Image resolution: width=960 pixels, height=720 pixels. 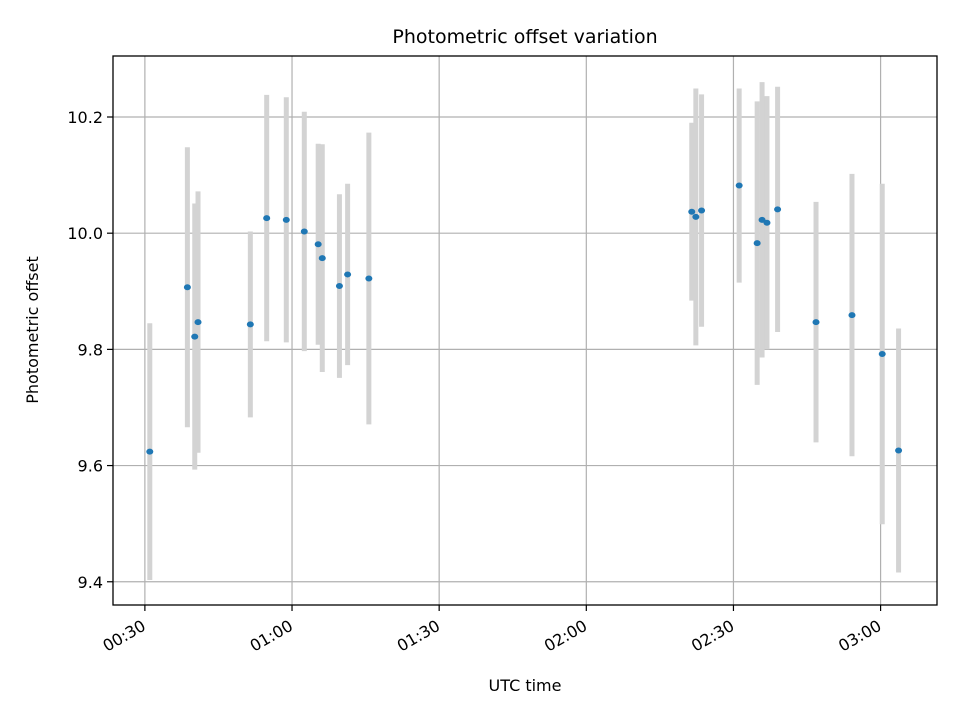 What do you see at coordinates (524, 37) in the screenshot?
I see `chart-title: Photometric offset variation` at bounding box center [524, 37].